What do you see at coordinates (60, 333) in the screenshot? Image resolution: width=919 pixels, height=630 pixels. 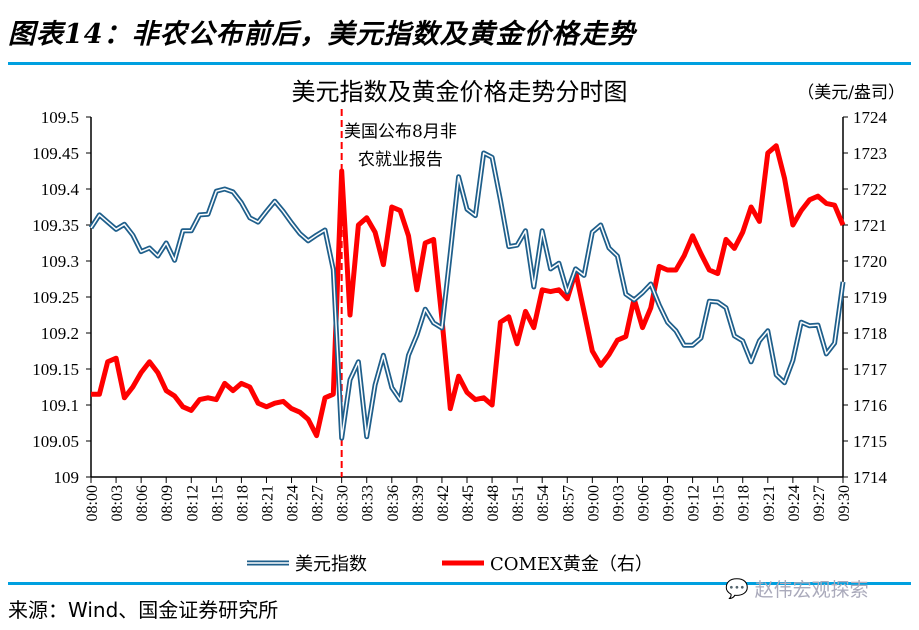 I see `left-tick-label: 109.2` at bounding box center [60, 333].